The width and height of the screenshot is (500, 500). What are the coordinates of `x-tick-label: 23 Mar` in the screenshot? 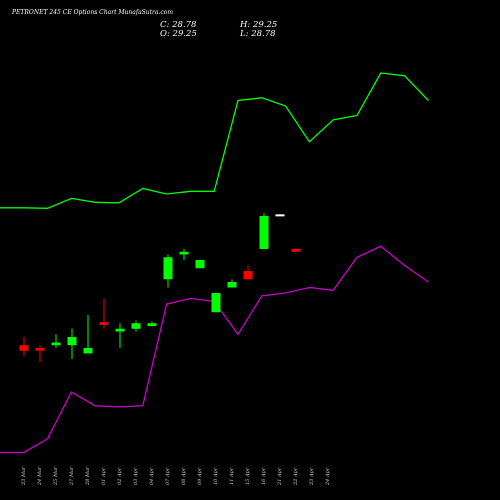 It's located at (24, 475).